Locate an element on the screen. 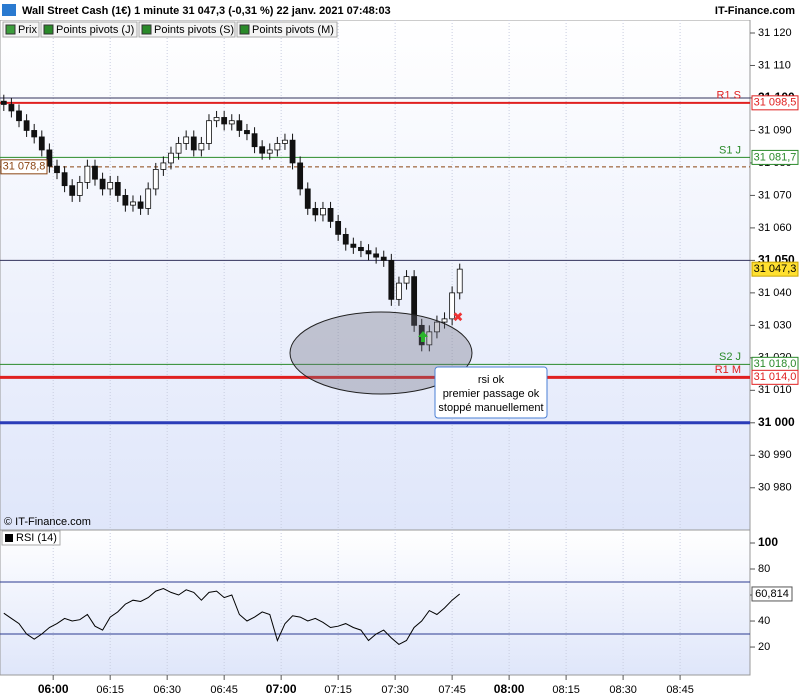 This screenshot has height=700, width=800. y-tick-label: 31 110 is located at coordinates (774, 65).